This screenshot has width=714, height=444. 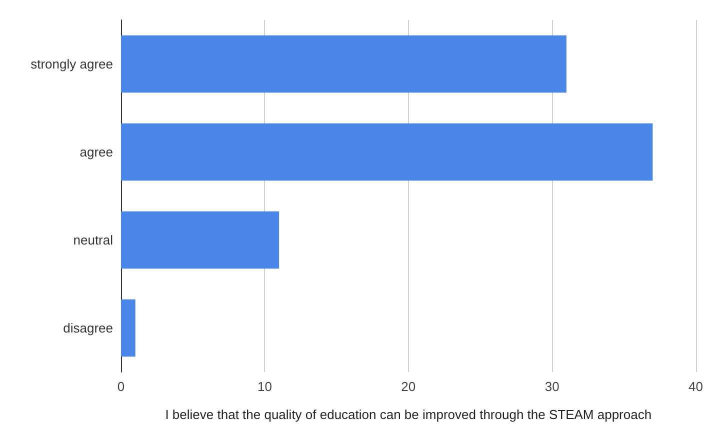 I want to click on y-tick-label: strongly agree, so click(x=71, y=64).